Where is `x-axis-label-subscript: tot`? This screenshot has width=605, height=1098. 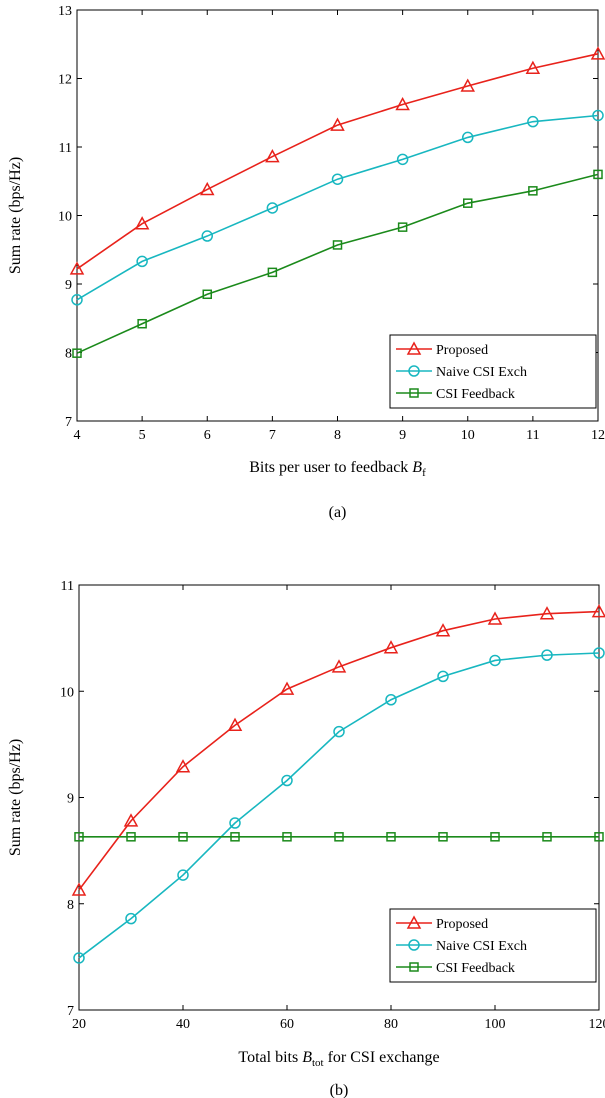
x-axis-label-subscript: tot is located at coordinates (318, 1063).